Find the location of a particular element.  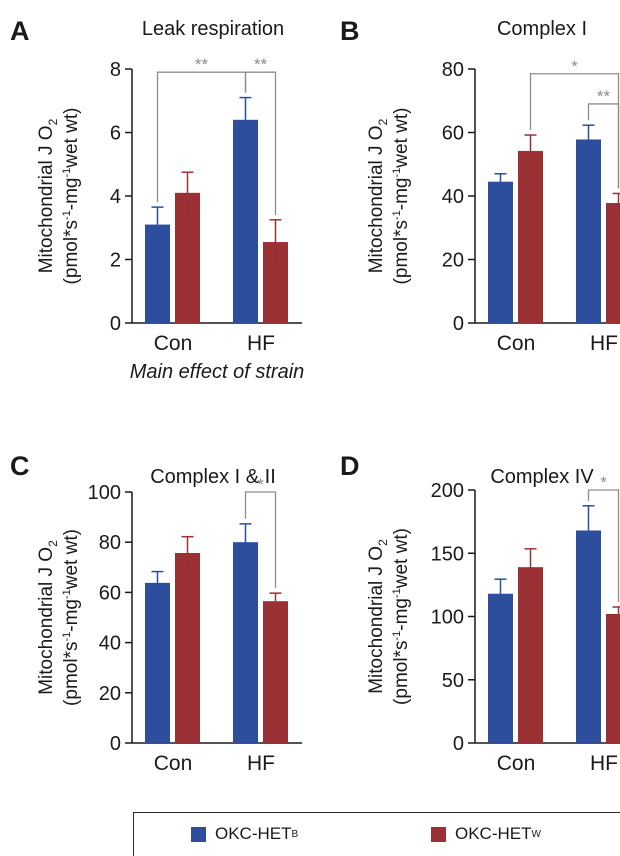

panel-label: B is located at coordinates (350, 31).